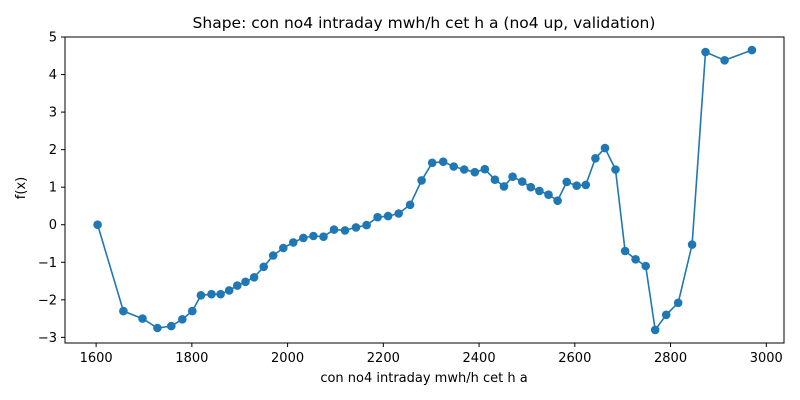  What do you see at coordinates (670, 358) in the screenshot?
I see `x-tick-label: 2800` at bounding box center [670, 358].